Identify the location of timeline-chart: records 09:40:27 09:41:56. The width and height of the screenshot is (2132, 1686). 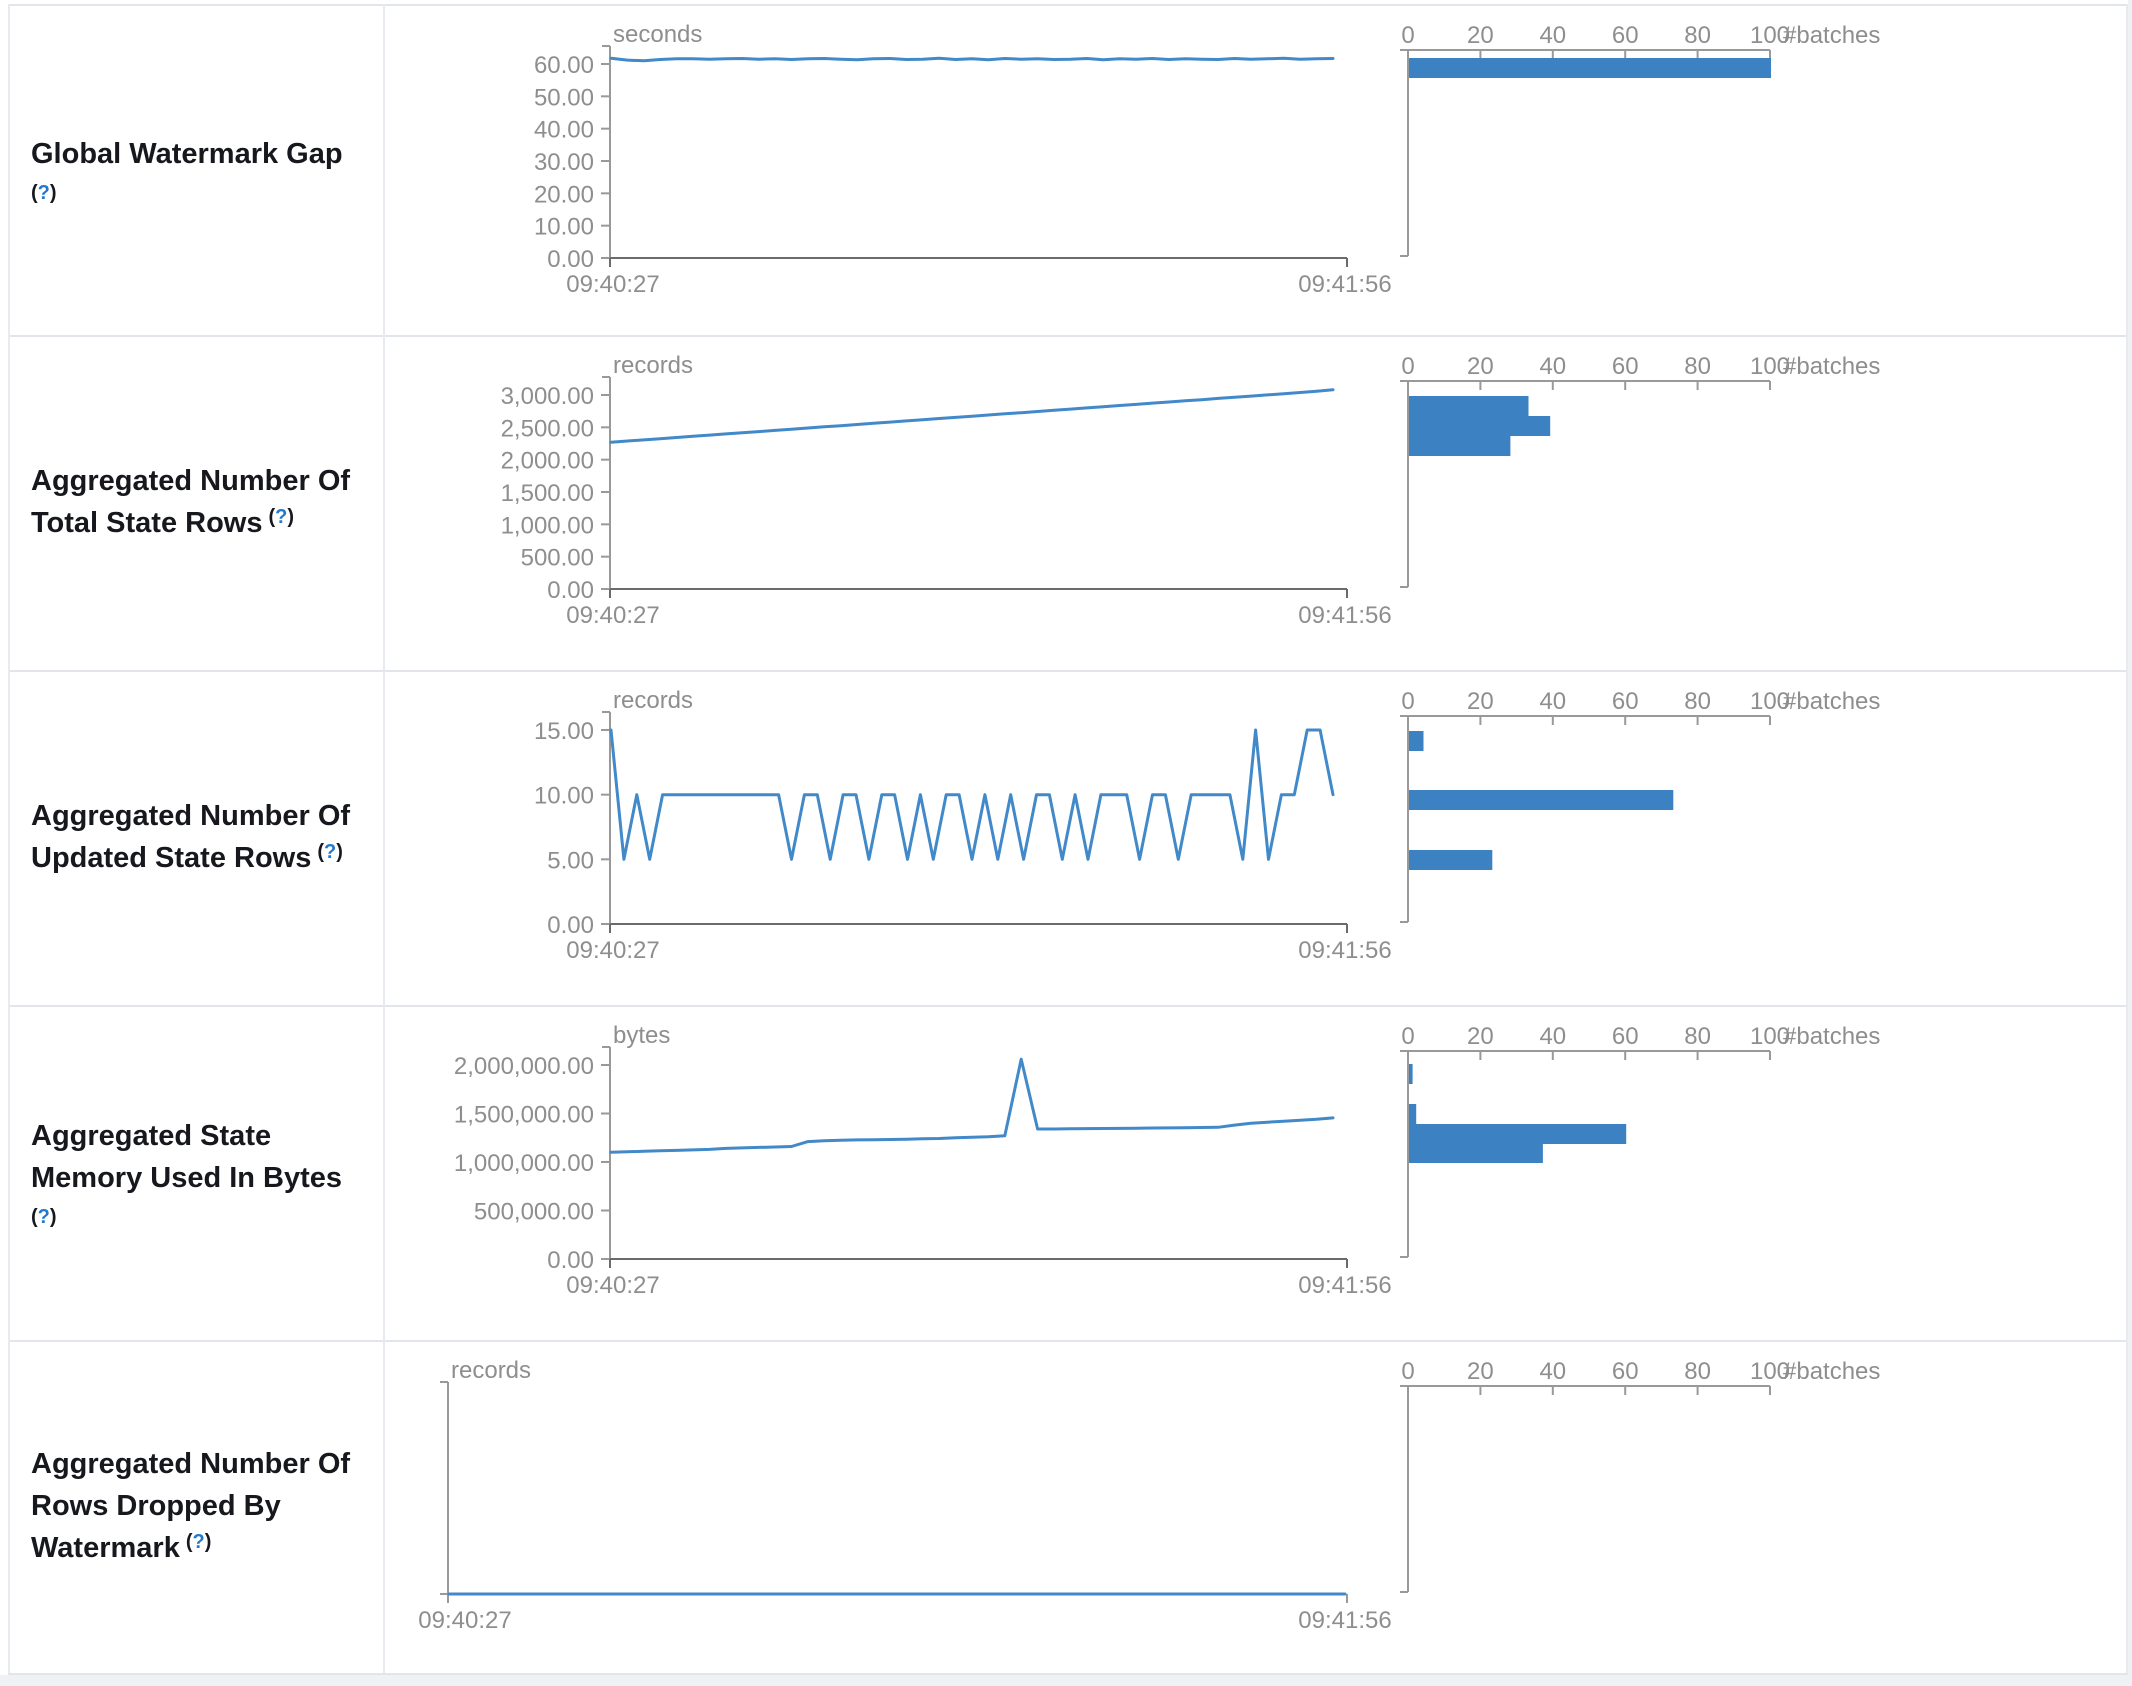
(904, 1495).